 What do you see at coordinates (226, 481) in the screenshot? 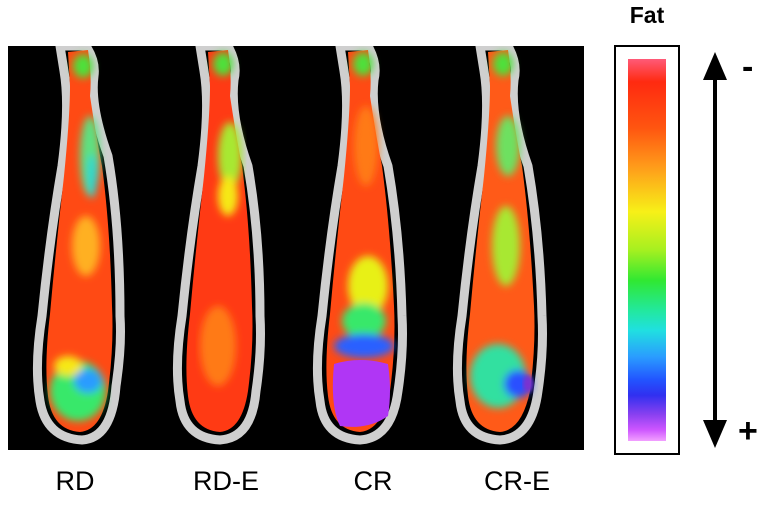
I see `label-rd-e: RD-E` at bounding box center [226, 481].